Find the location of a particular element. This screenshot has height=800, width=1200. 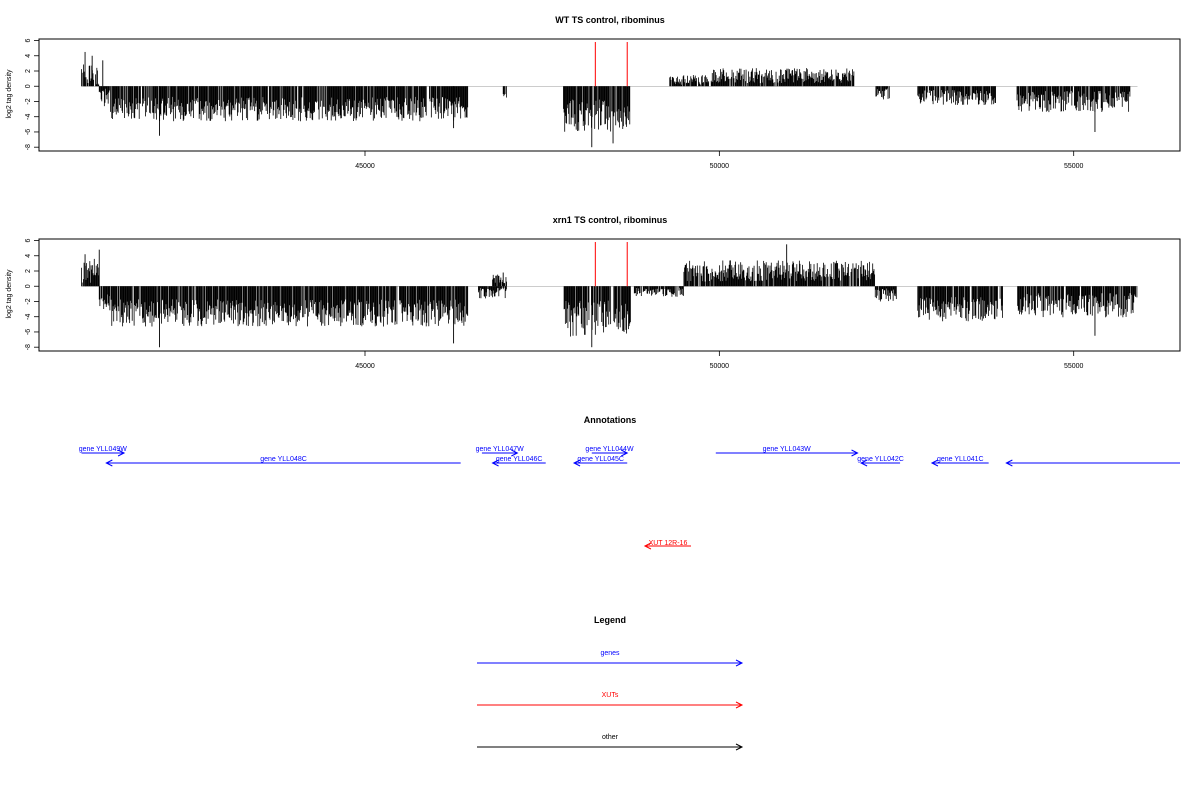

gene-arrow: gene YLL044W is located at coordinates (609, 451).